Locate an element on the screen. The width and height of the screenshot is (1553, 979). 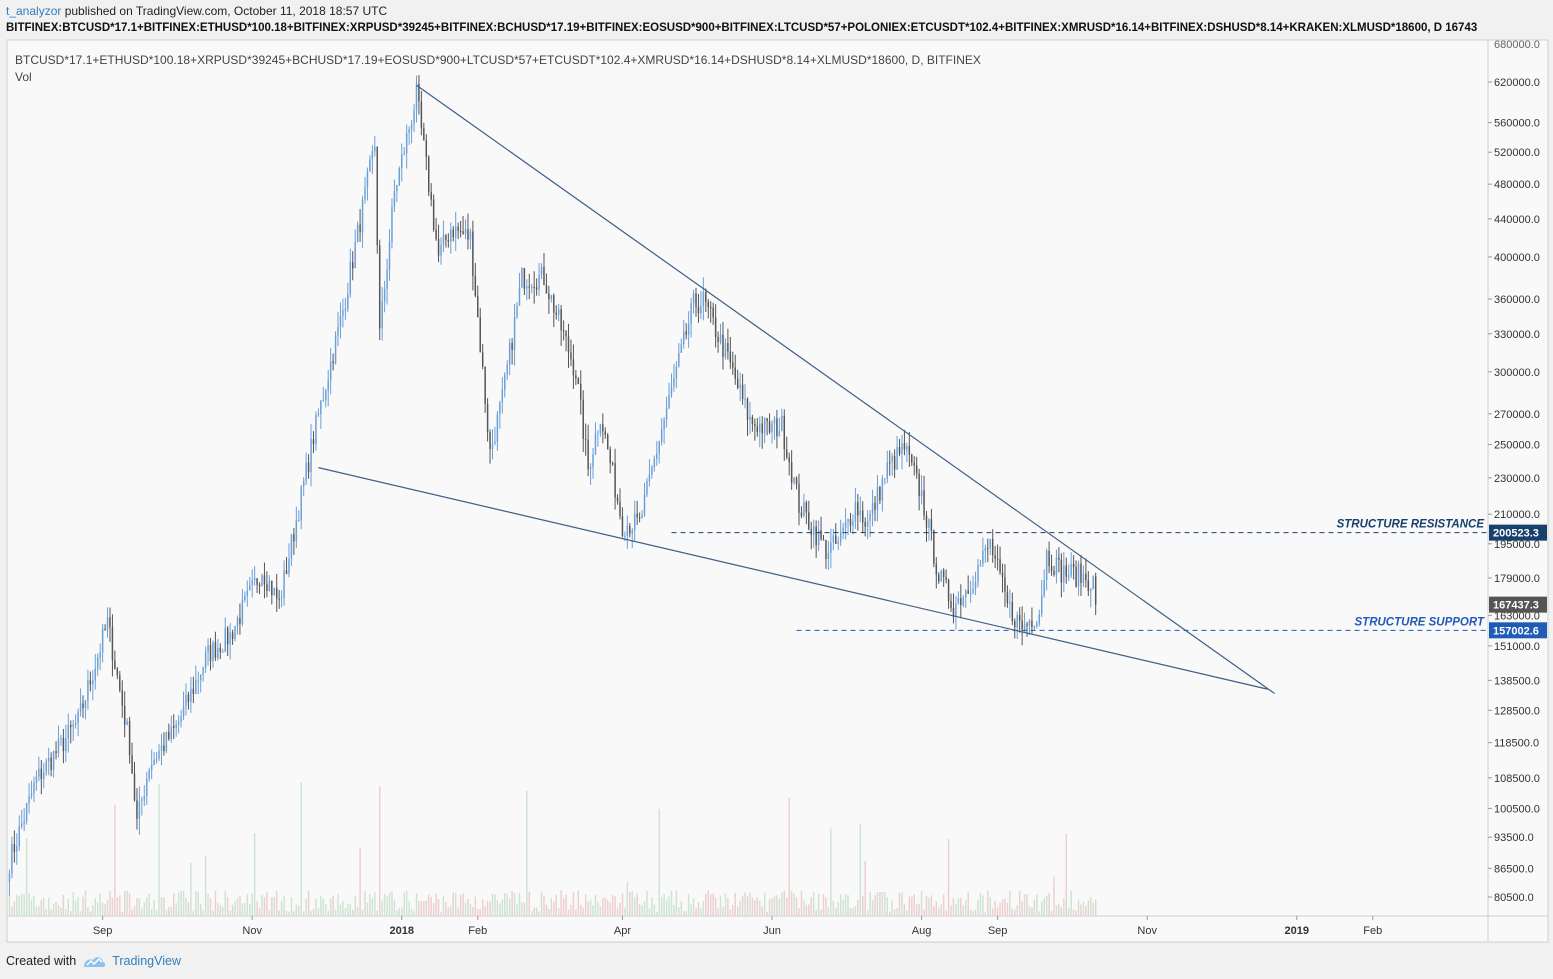
author-link: t_analyzor is located at coordinates (34, 11).